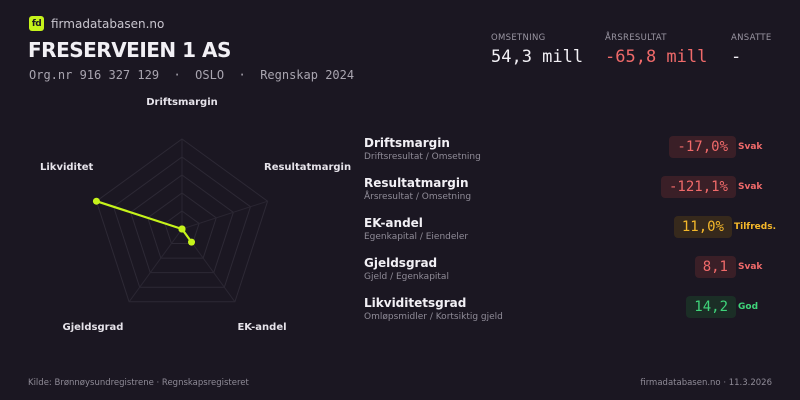  Describe the element at coordinates (261, 327) in the screenshot. I see `radar-axis-label: EK-andel` at that location.